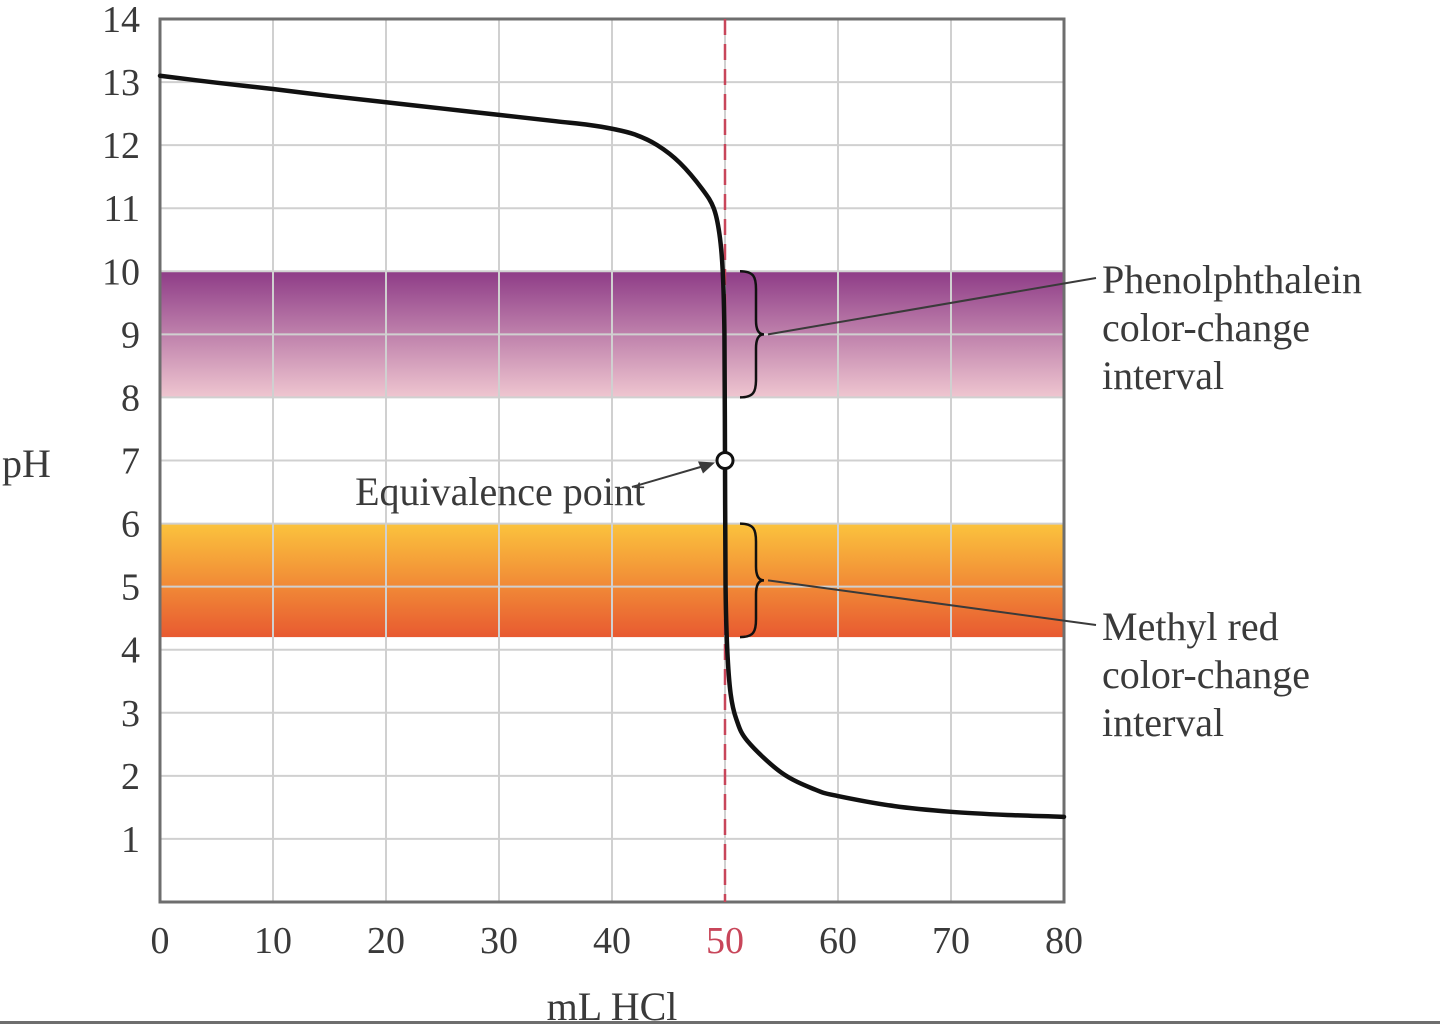  Describe the element at coordinates (121, 209) in the screenshot. I see `y-tick-label: 11` at that location.